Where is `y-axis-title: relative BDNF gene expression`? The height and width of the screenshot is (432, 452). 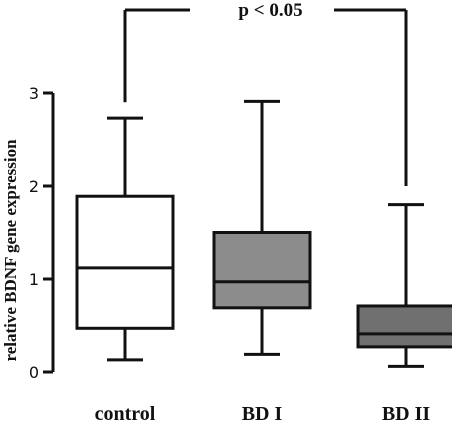 y-axis-title: relative BDNF gene expression is located at coordinates (10, 250).